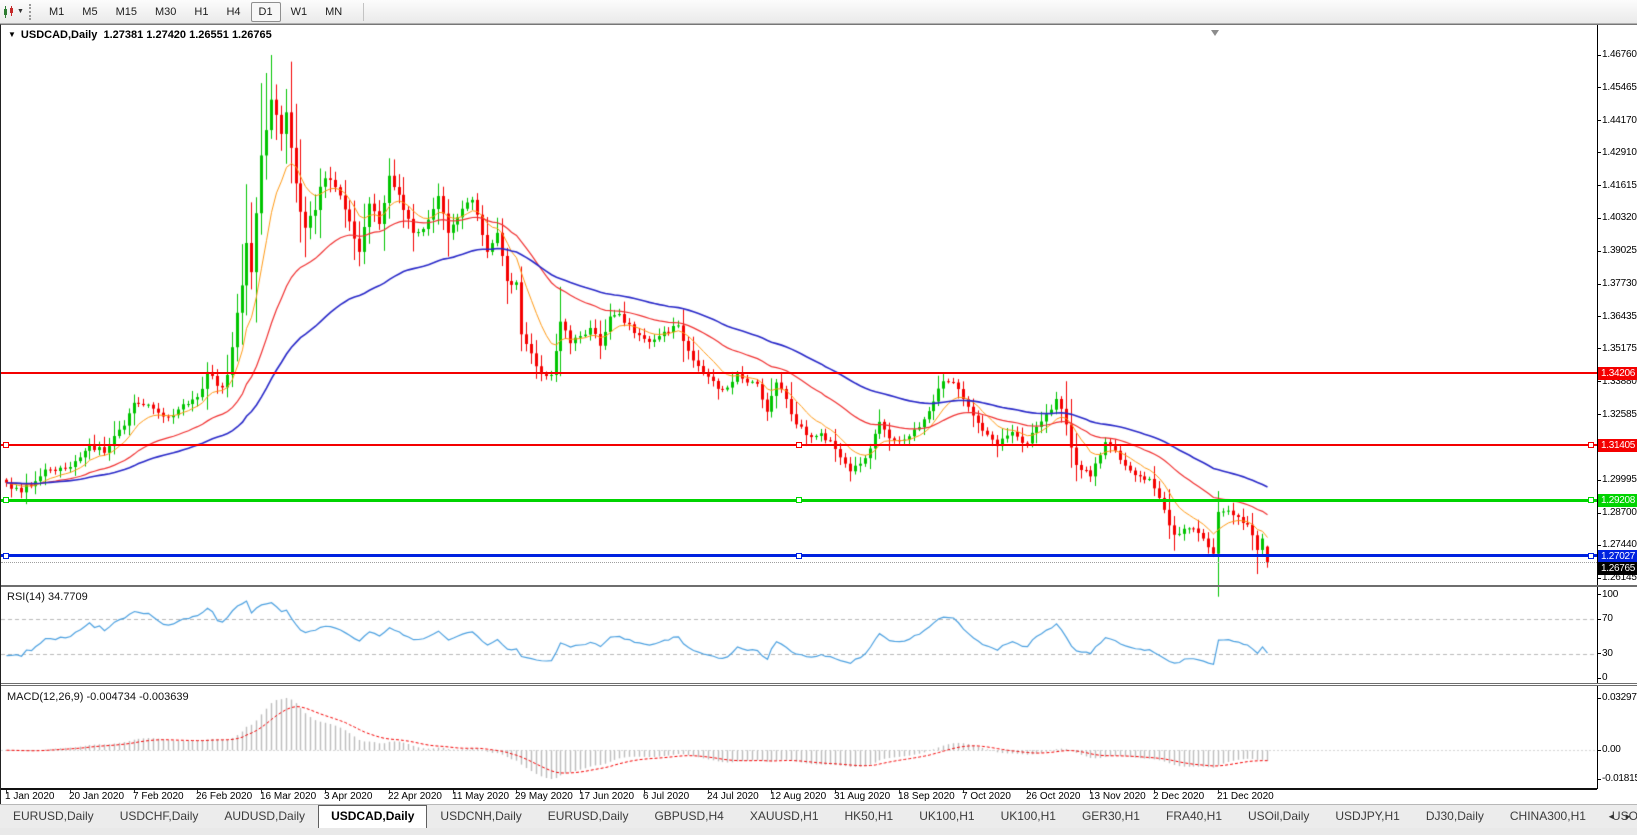 This screenshot has width=1637, height=835. What do you see at coordinates (799, 562) in the screenshot?
I see `current-bid-line` at bounding box center [799, 562].